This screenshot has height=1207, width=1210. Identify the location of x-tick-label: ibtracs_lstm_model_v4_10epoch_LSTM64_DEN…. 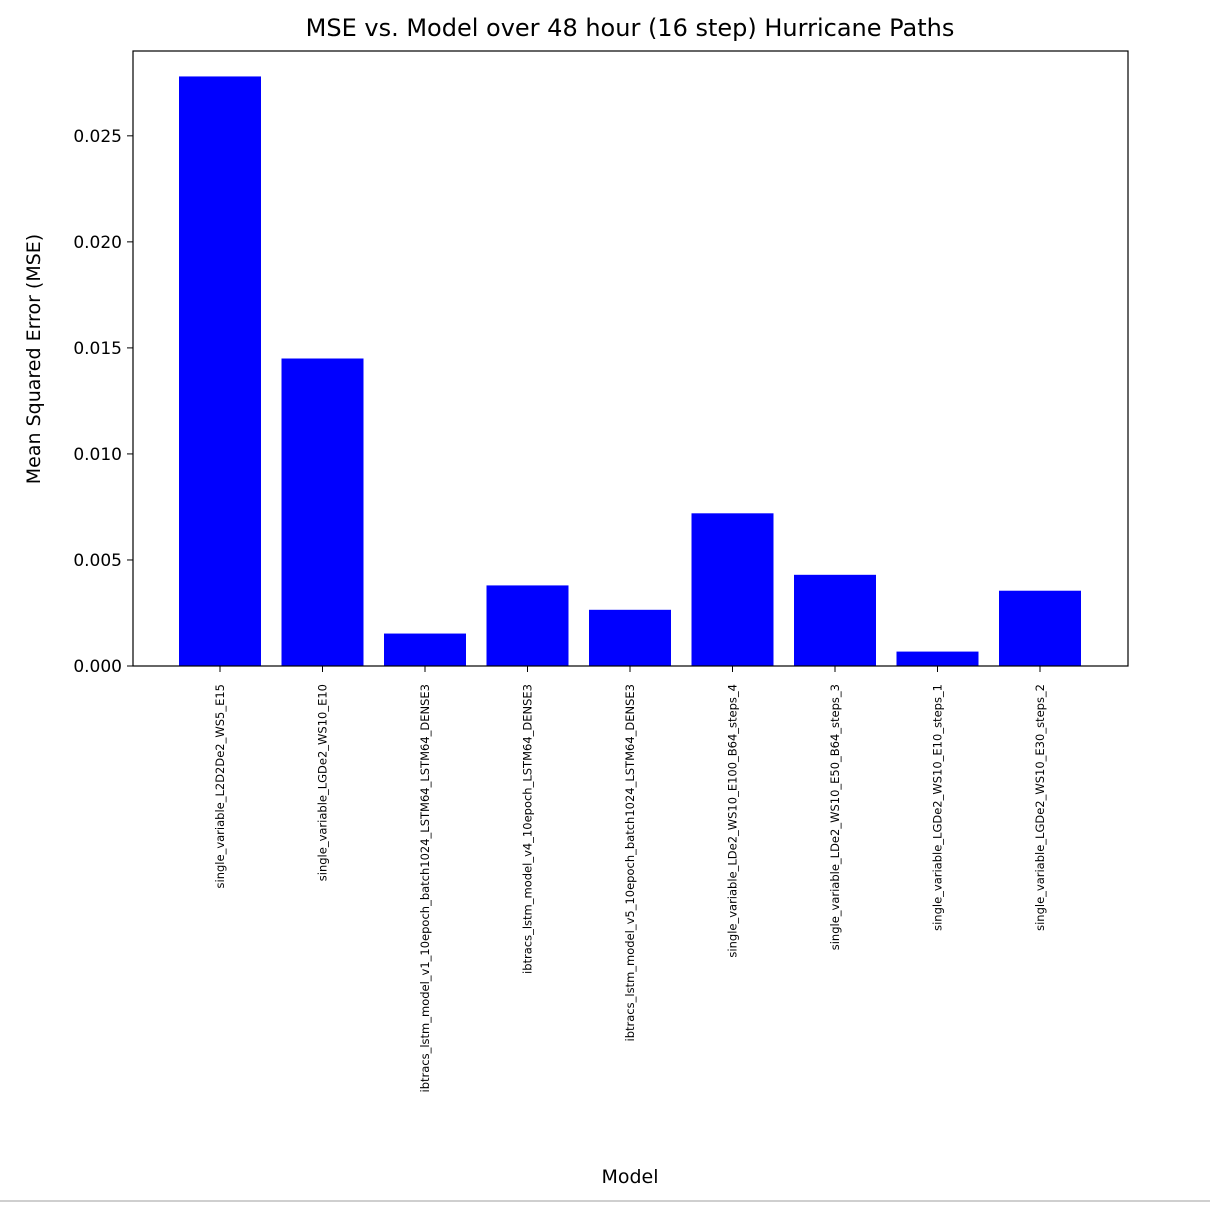
(528, 829).